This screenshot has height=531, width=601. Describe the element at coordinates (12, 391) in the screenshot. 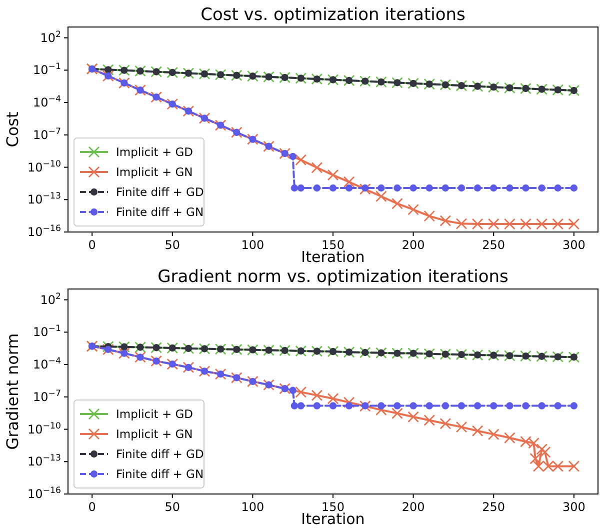

I see `y-axis-title: Gradient norm` at that location.